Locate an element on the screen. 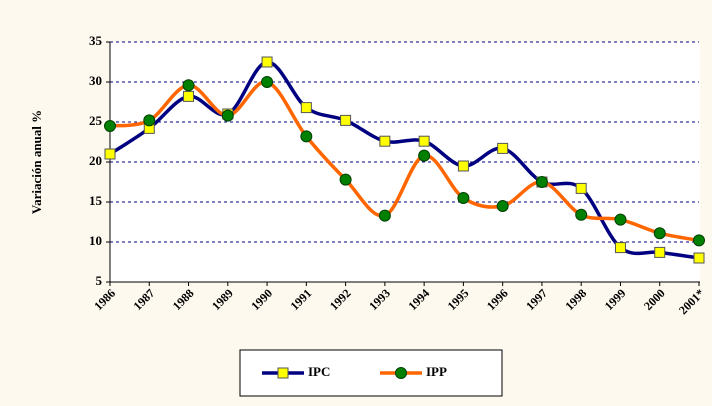 The height and width of the screenshot is (406, 712). x-tick-label: 1998 is located at coordinates (575, 299).